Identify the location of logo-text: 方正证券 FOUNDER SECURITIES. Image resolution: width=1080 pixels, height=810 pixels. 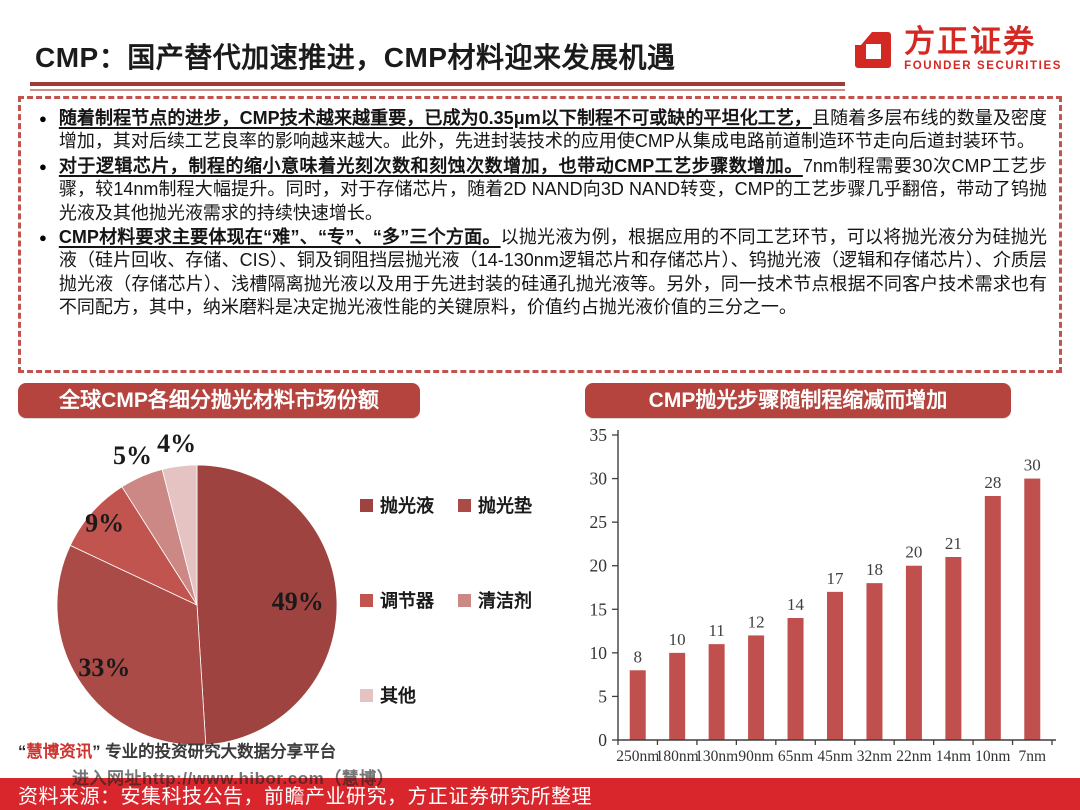
(983, 49).